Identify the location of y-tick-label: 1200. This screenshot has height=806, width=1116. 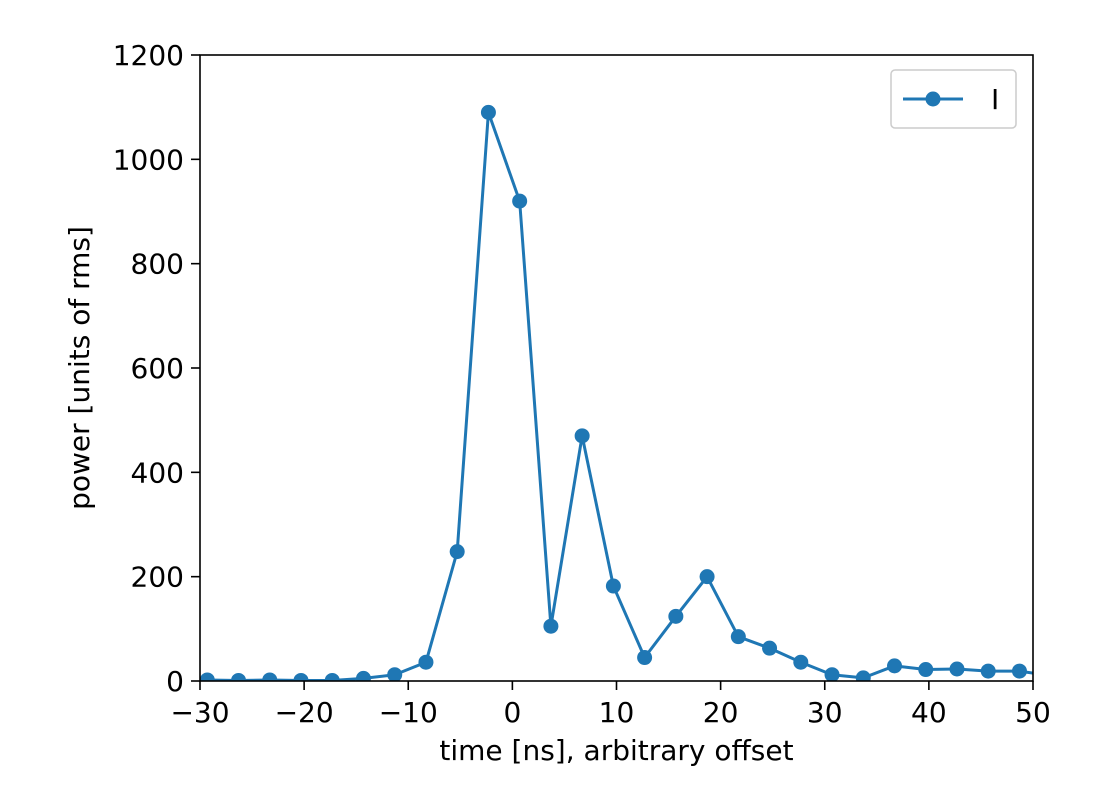
(148, 55).